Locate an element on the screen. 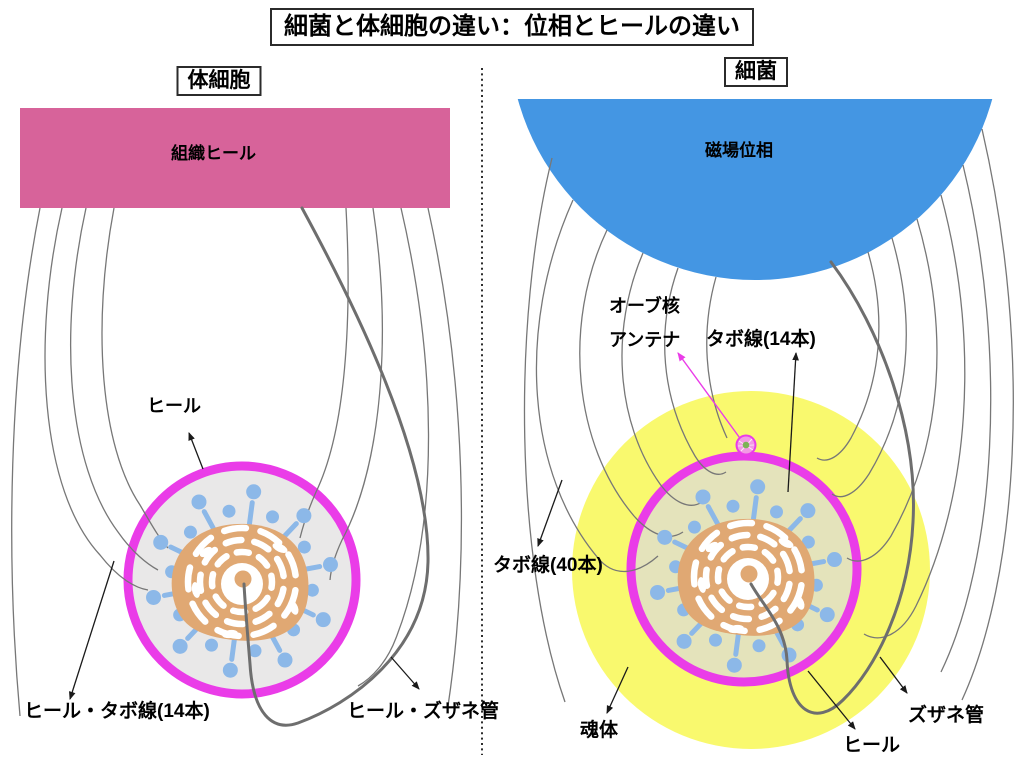 This screenshot has width=1024, height=768. label-tabo-line-14: タボ線(14本) is located at coordinates (761, 339).